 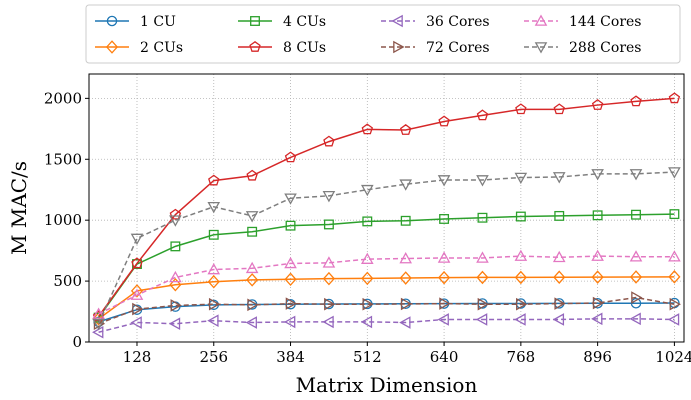 What do you see at coordinates (137, 357) in the screenshot?
I see `x-tick-label: 128` at bounding box center [137, 357].